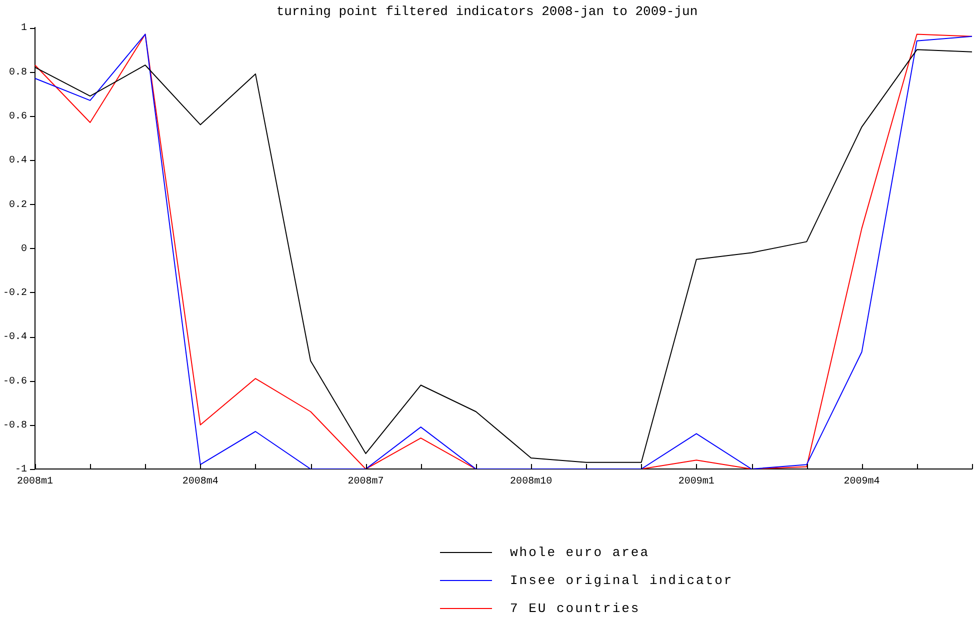 Image resolution: width=974 pixels, height=617 pixels. I want to click on y-tick-label: 0.8, so click(18, 72).